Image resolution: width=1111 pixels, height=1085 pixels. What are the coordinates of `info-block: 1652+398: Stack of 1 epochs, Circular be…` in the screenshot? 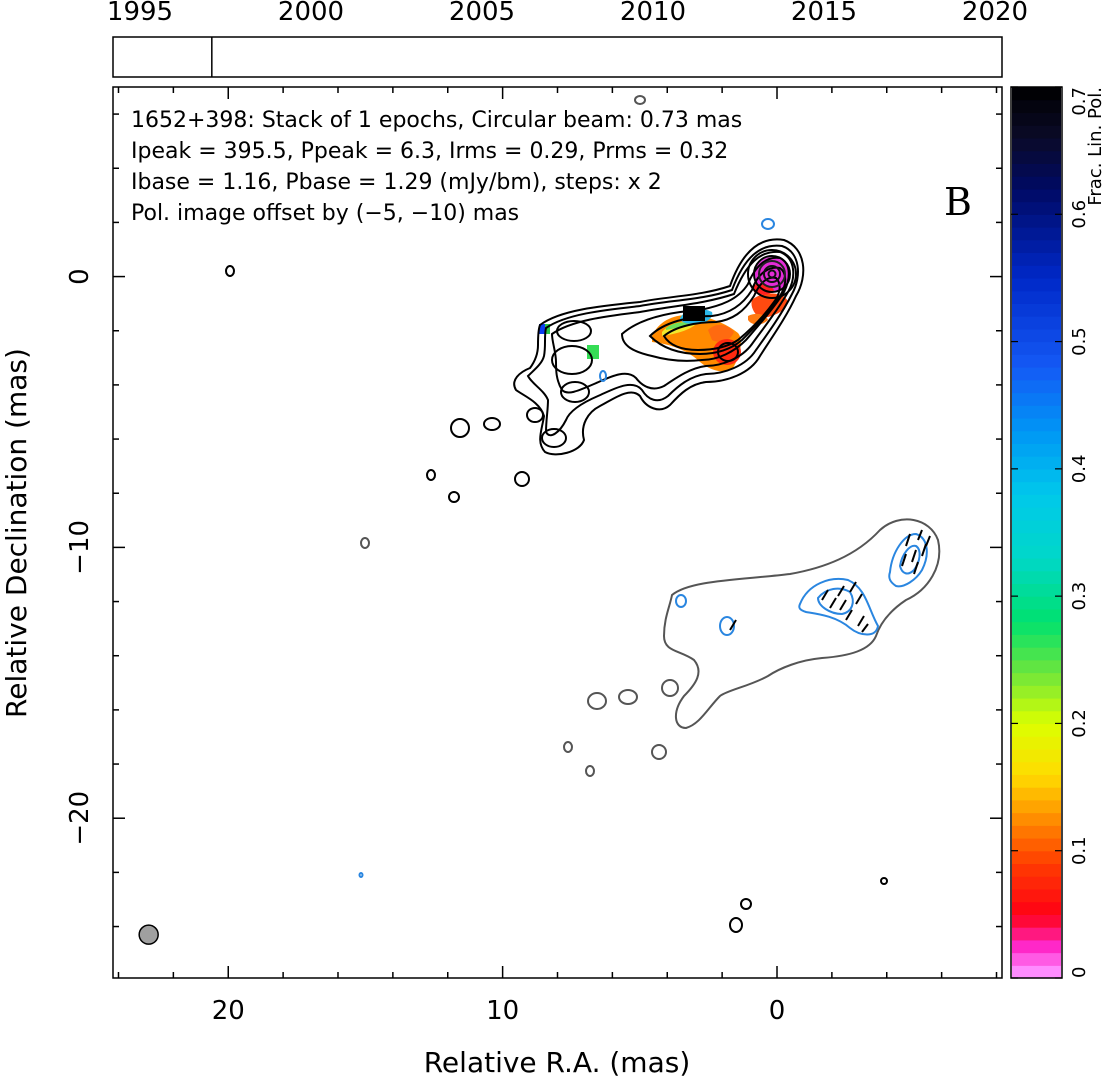 It's located at (551, 167).